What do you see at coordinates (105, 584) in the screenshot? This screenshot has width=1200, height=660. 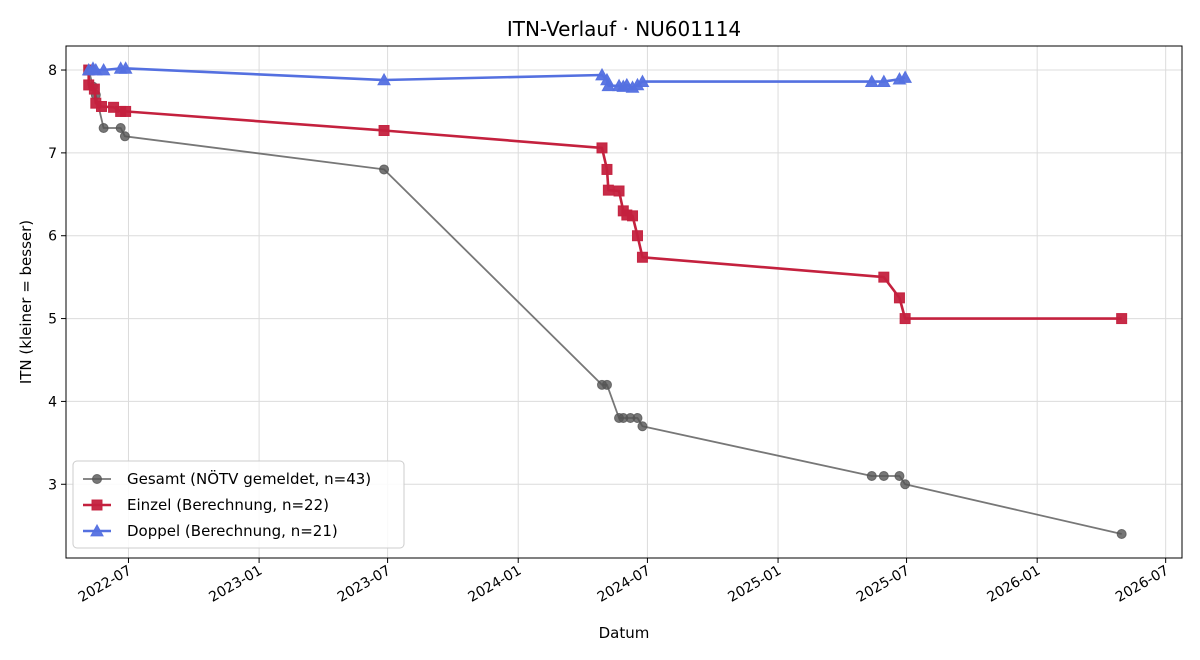 I see `x-tick-label: 2022-07` at bounding box center [105, 584].